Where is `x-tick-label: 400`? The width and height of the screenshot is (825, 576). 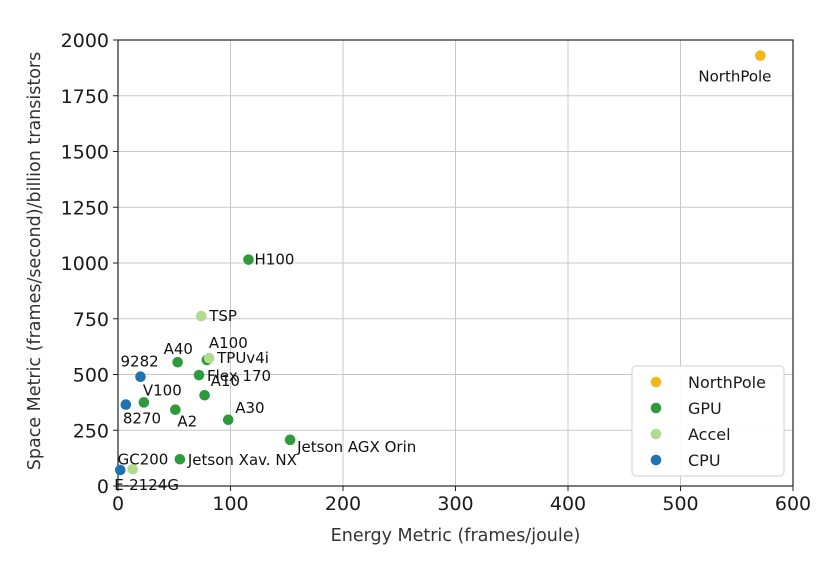 x-tick-label: 400 is located at coordinates (568, 504).